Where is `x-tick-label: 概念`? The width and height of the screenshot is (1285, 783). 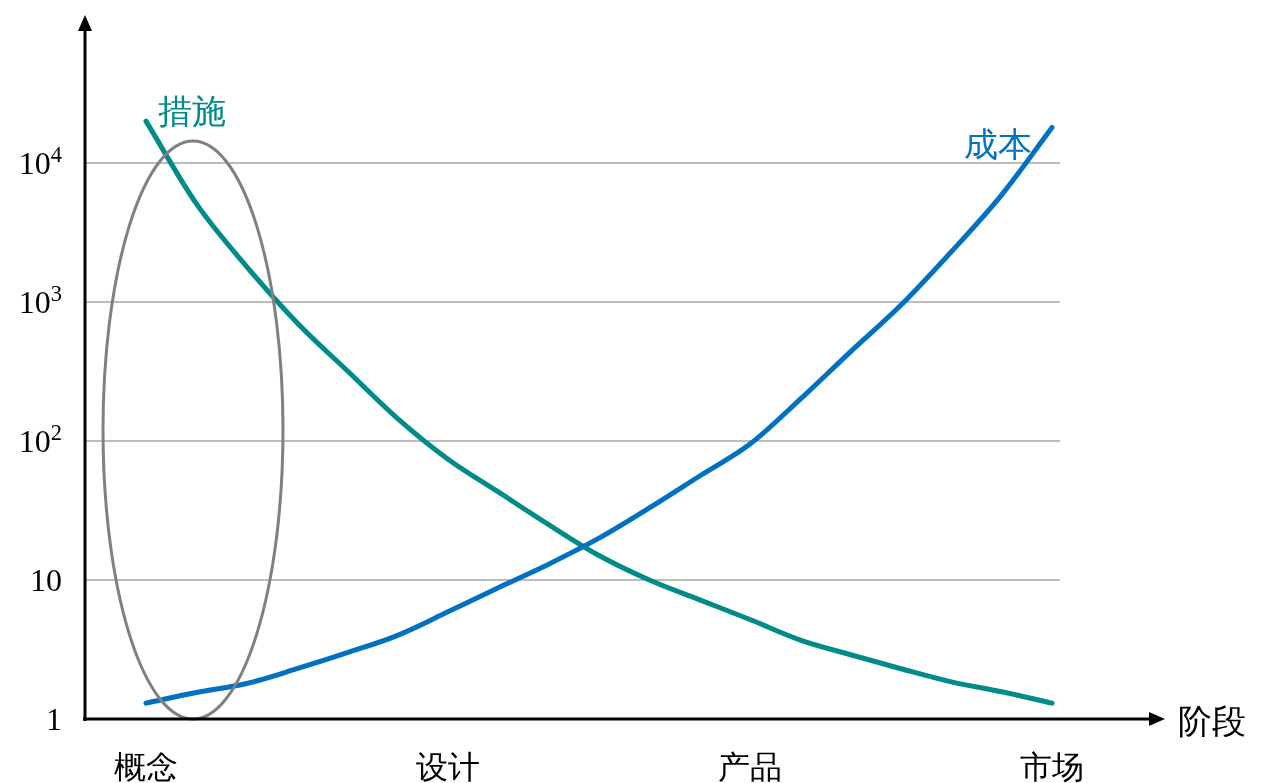
x-tick-label: 概念 is located at coordinates (146, 766).